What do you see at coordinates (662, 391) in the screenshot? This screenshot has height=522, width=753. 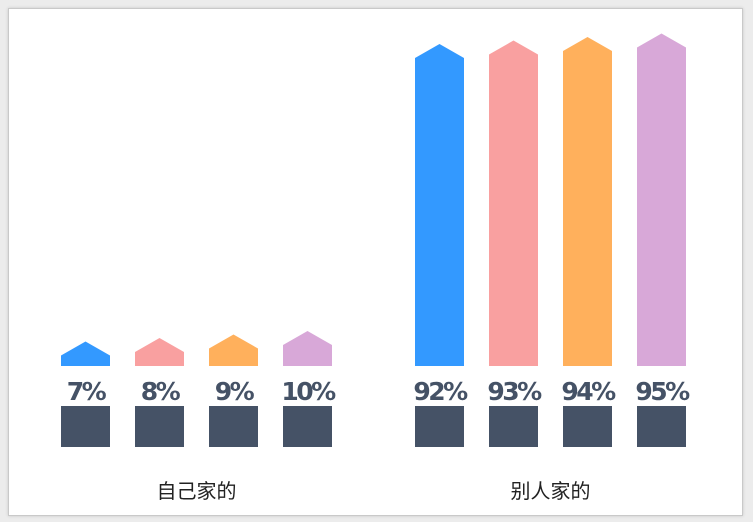 I see `data-label-1-3: 95%` at bounding box center [662, 391].